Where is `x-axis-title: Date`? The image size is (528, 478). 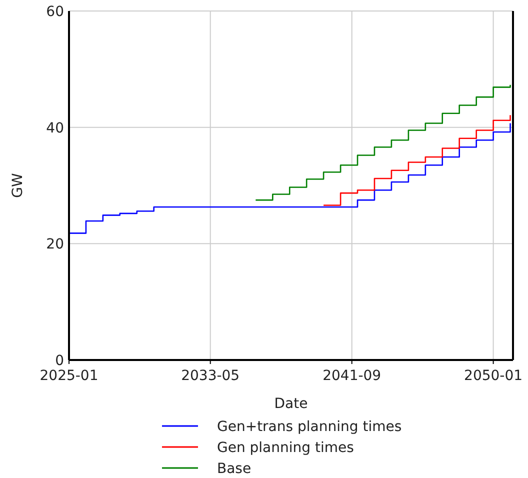
x-axis-title: Date is located at coordinates (291, 404).